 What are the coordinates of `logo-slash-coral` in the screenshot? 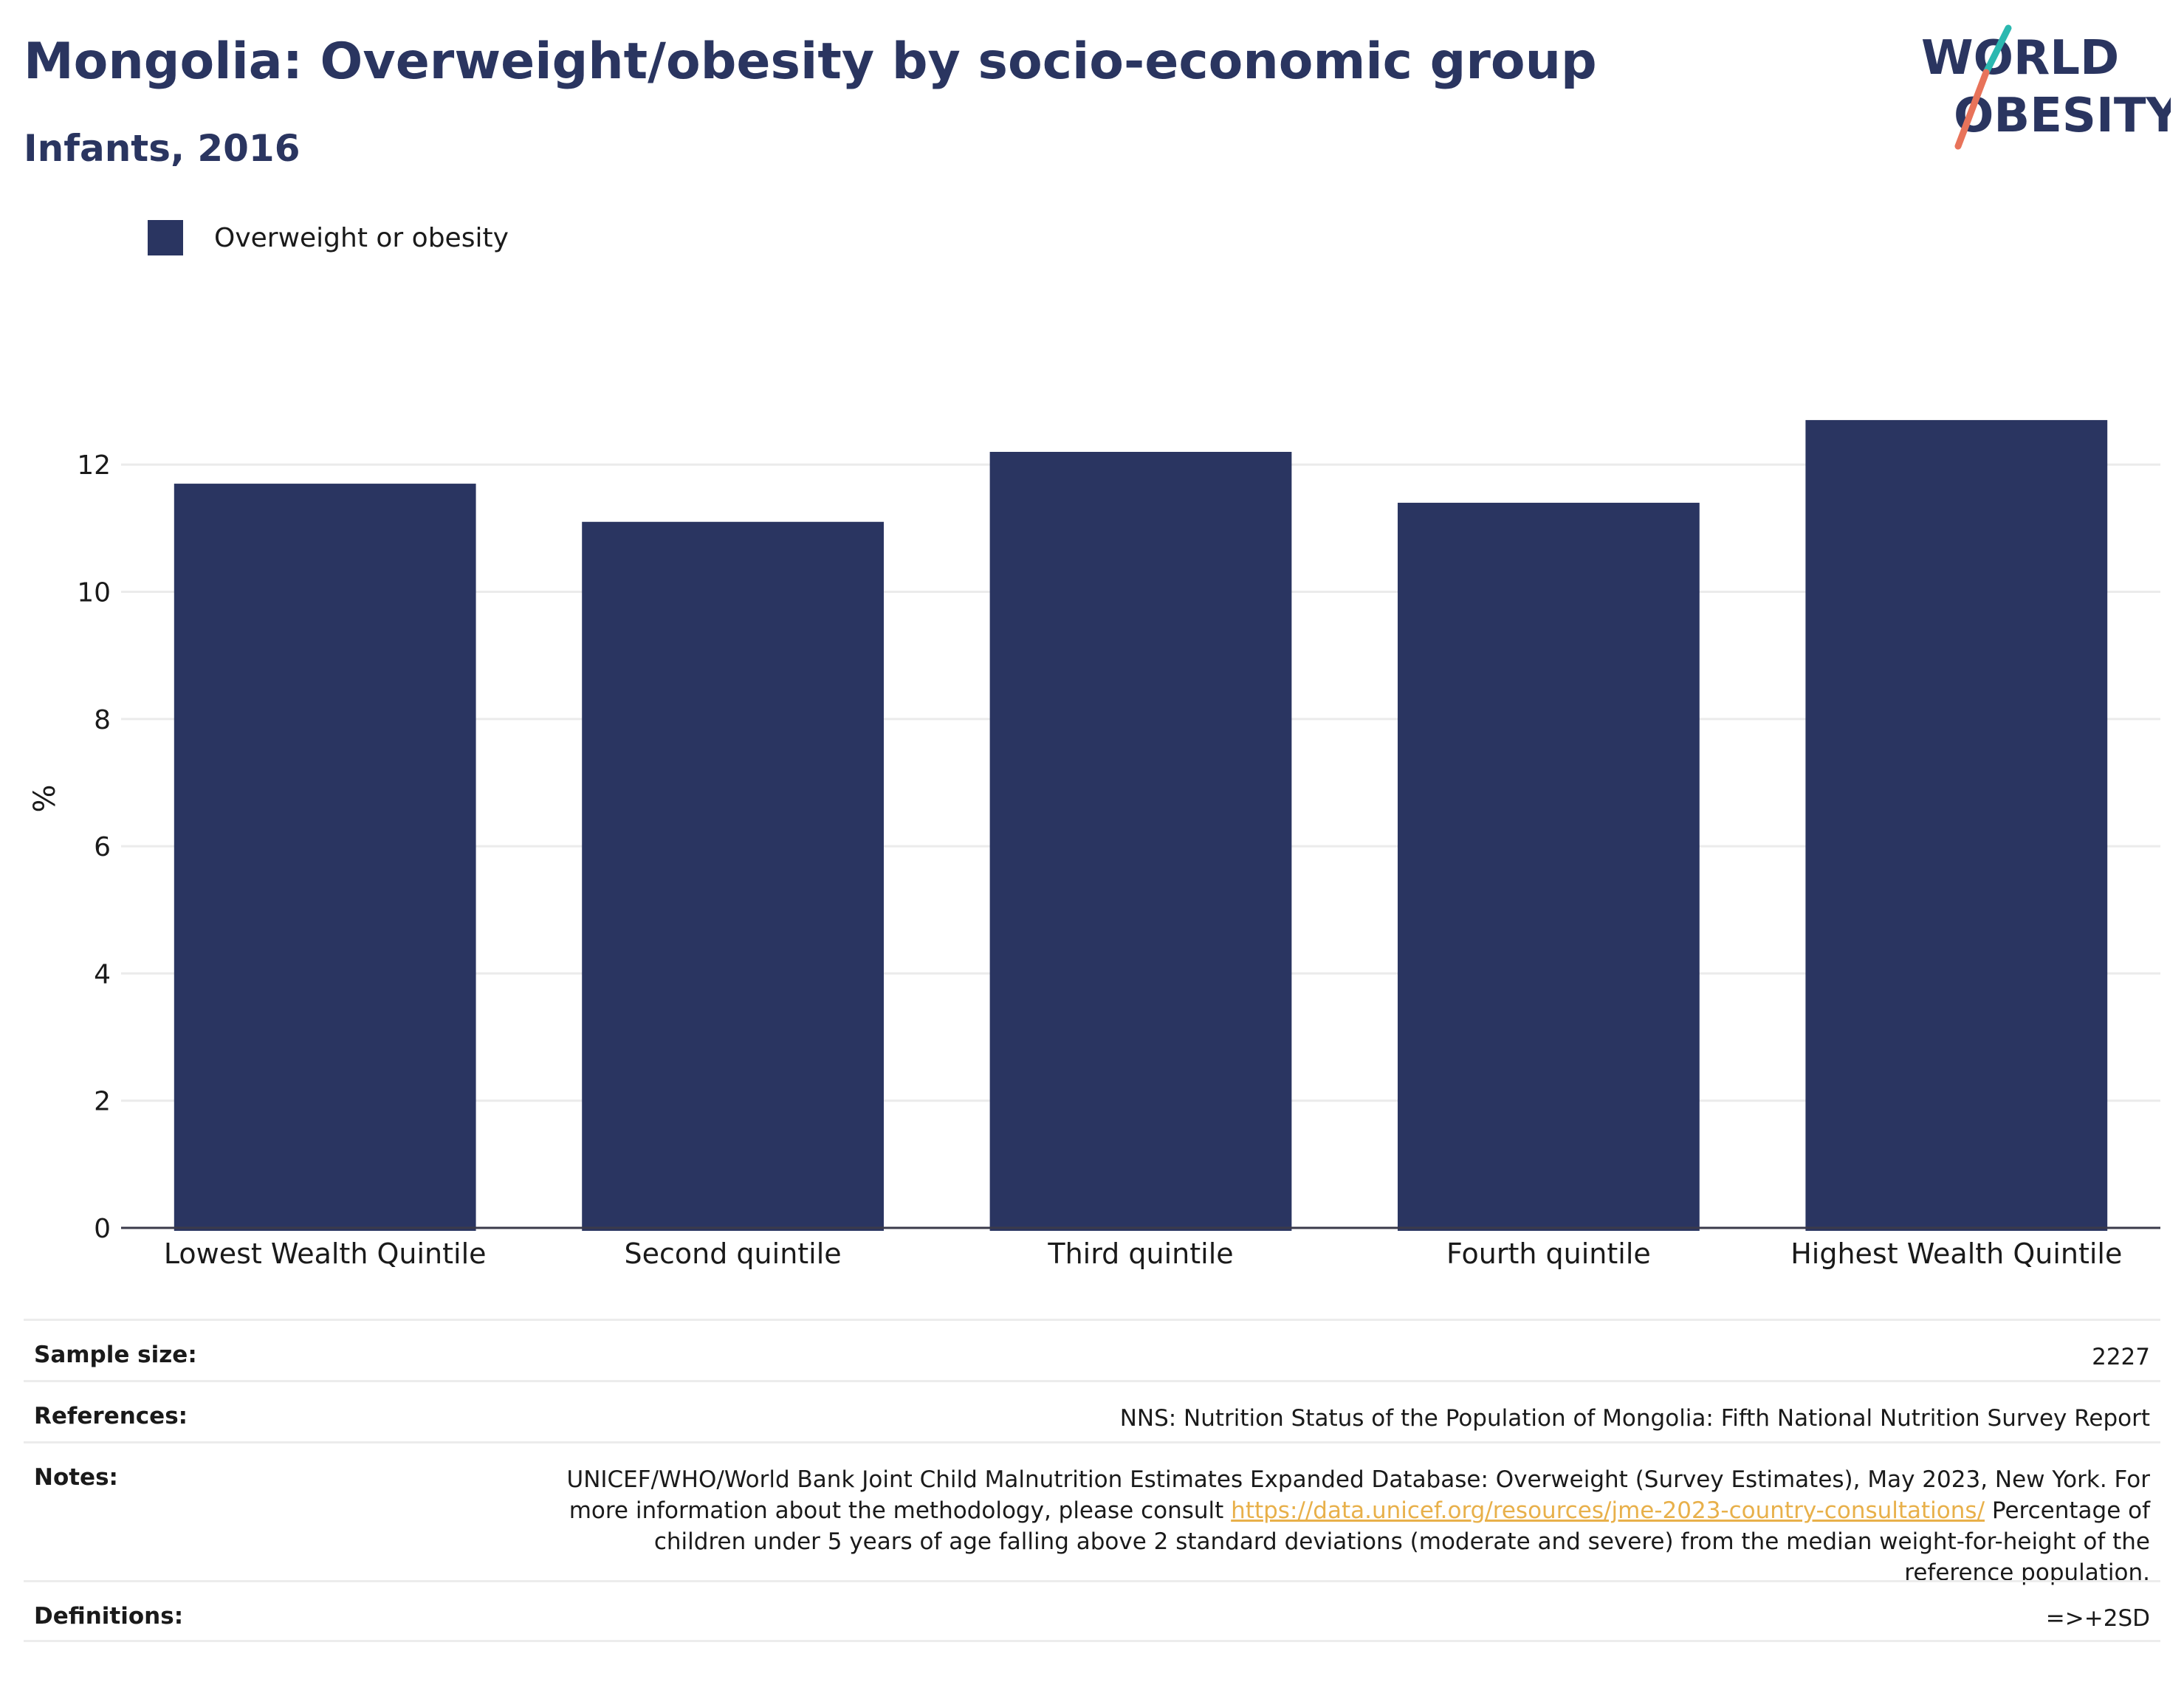 It's located at (1972, 109).